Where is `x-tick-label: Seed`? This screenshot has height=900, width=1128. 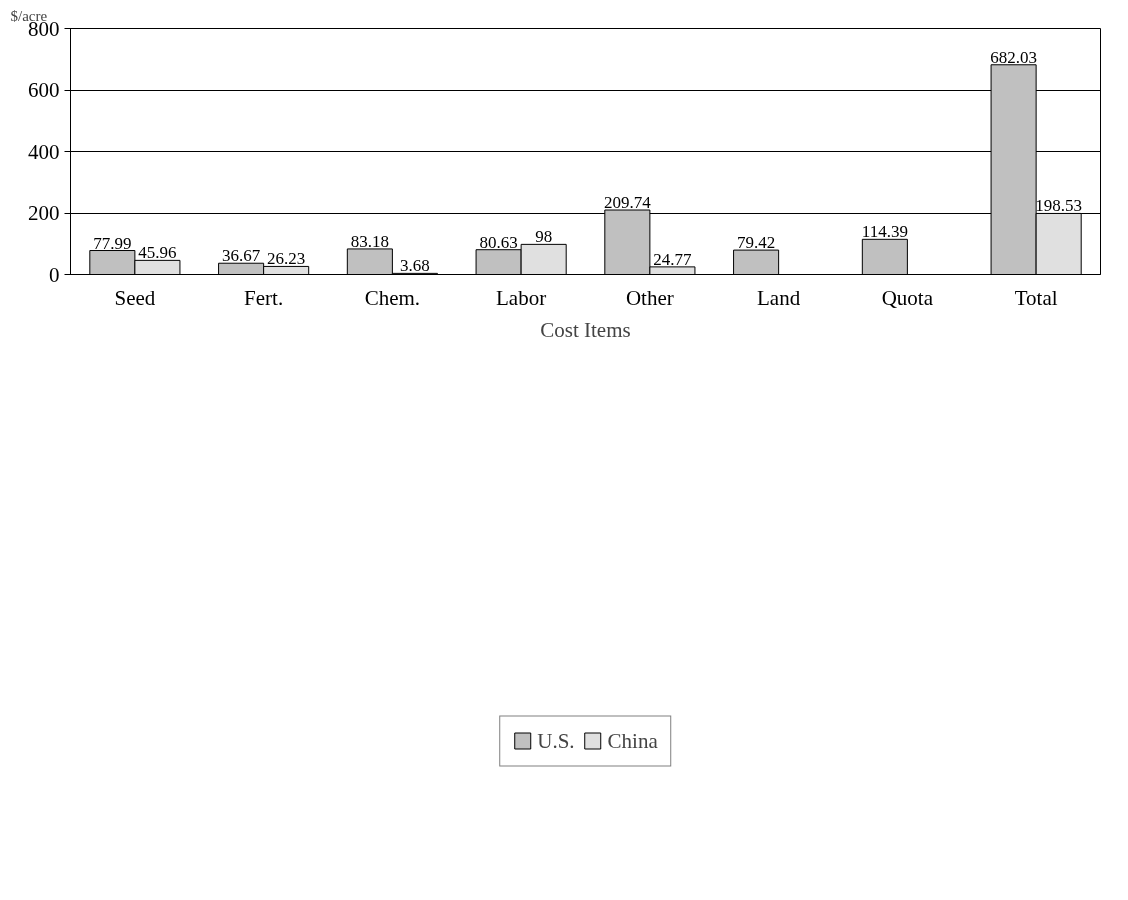 x-tick-label: Seed is located at coordinates (135, 297).